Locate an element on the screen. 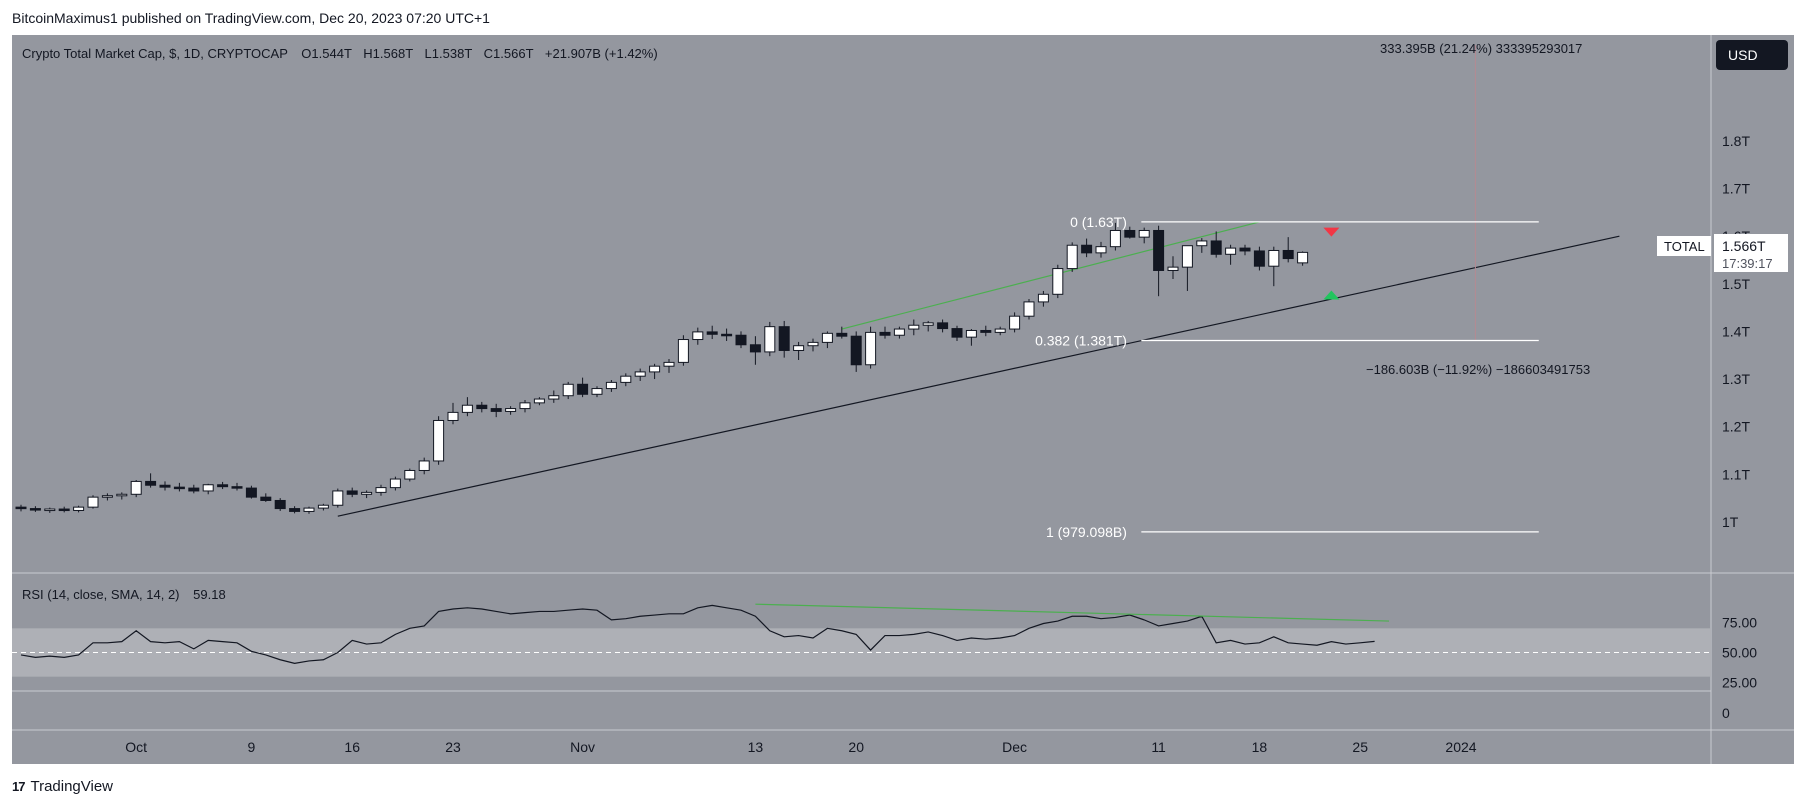  bullish-marker-icon is located at coordinates (1331, 295).